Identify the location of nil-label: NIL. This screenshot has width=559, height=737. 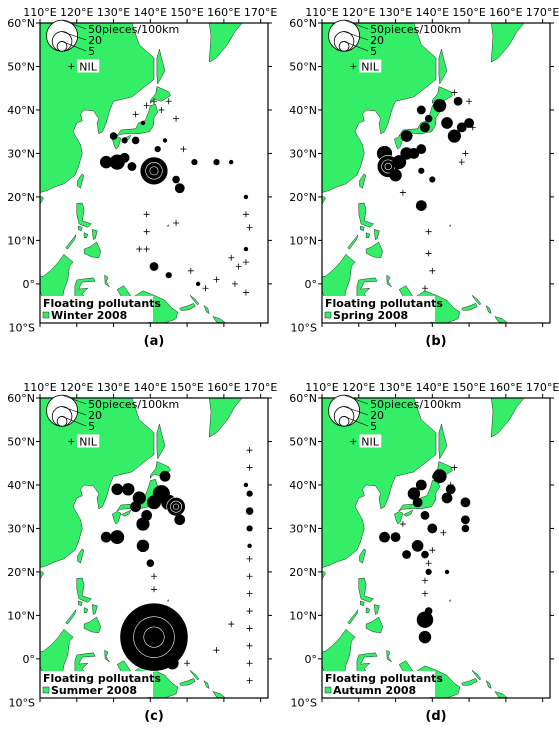
(88, 66).